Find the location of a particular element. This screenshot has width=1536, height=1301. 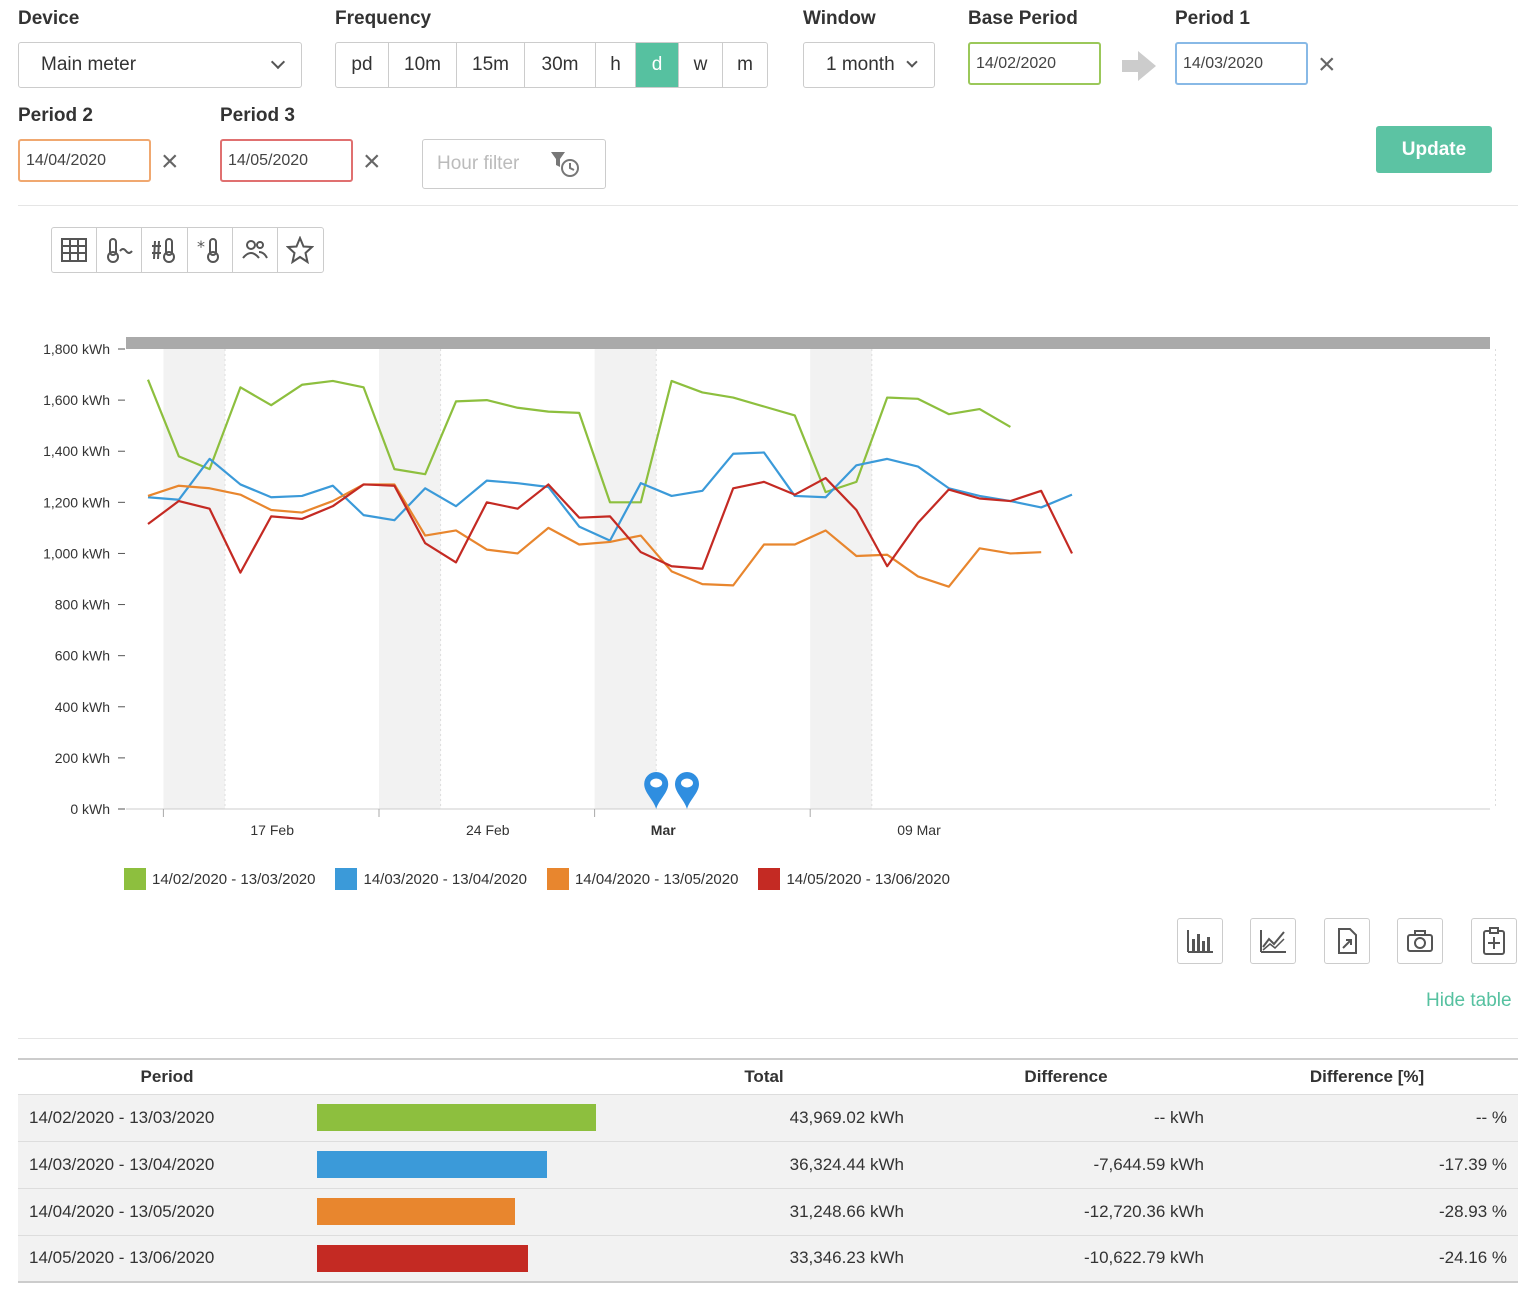

hide-table-link: Hide table is located at coordinates (1469, 1000).